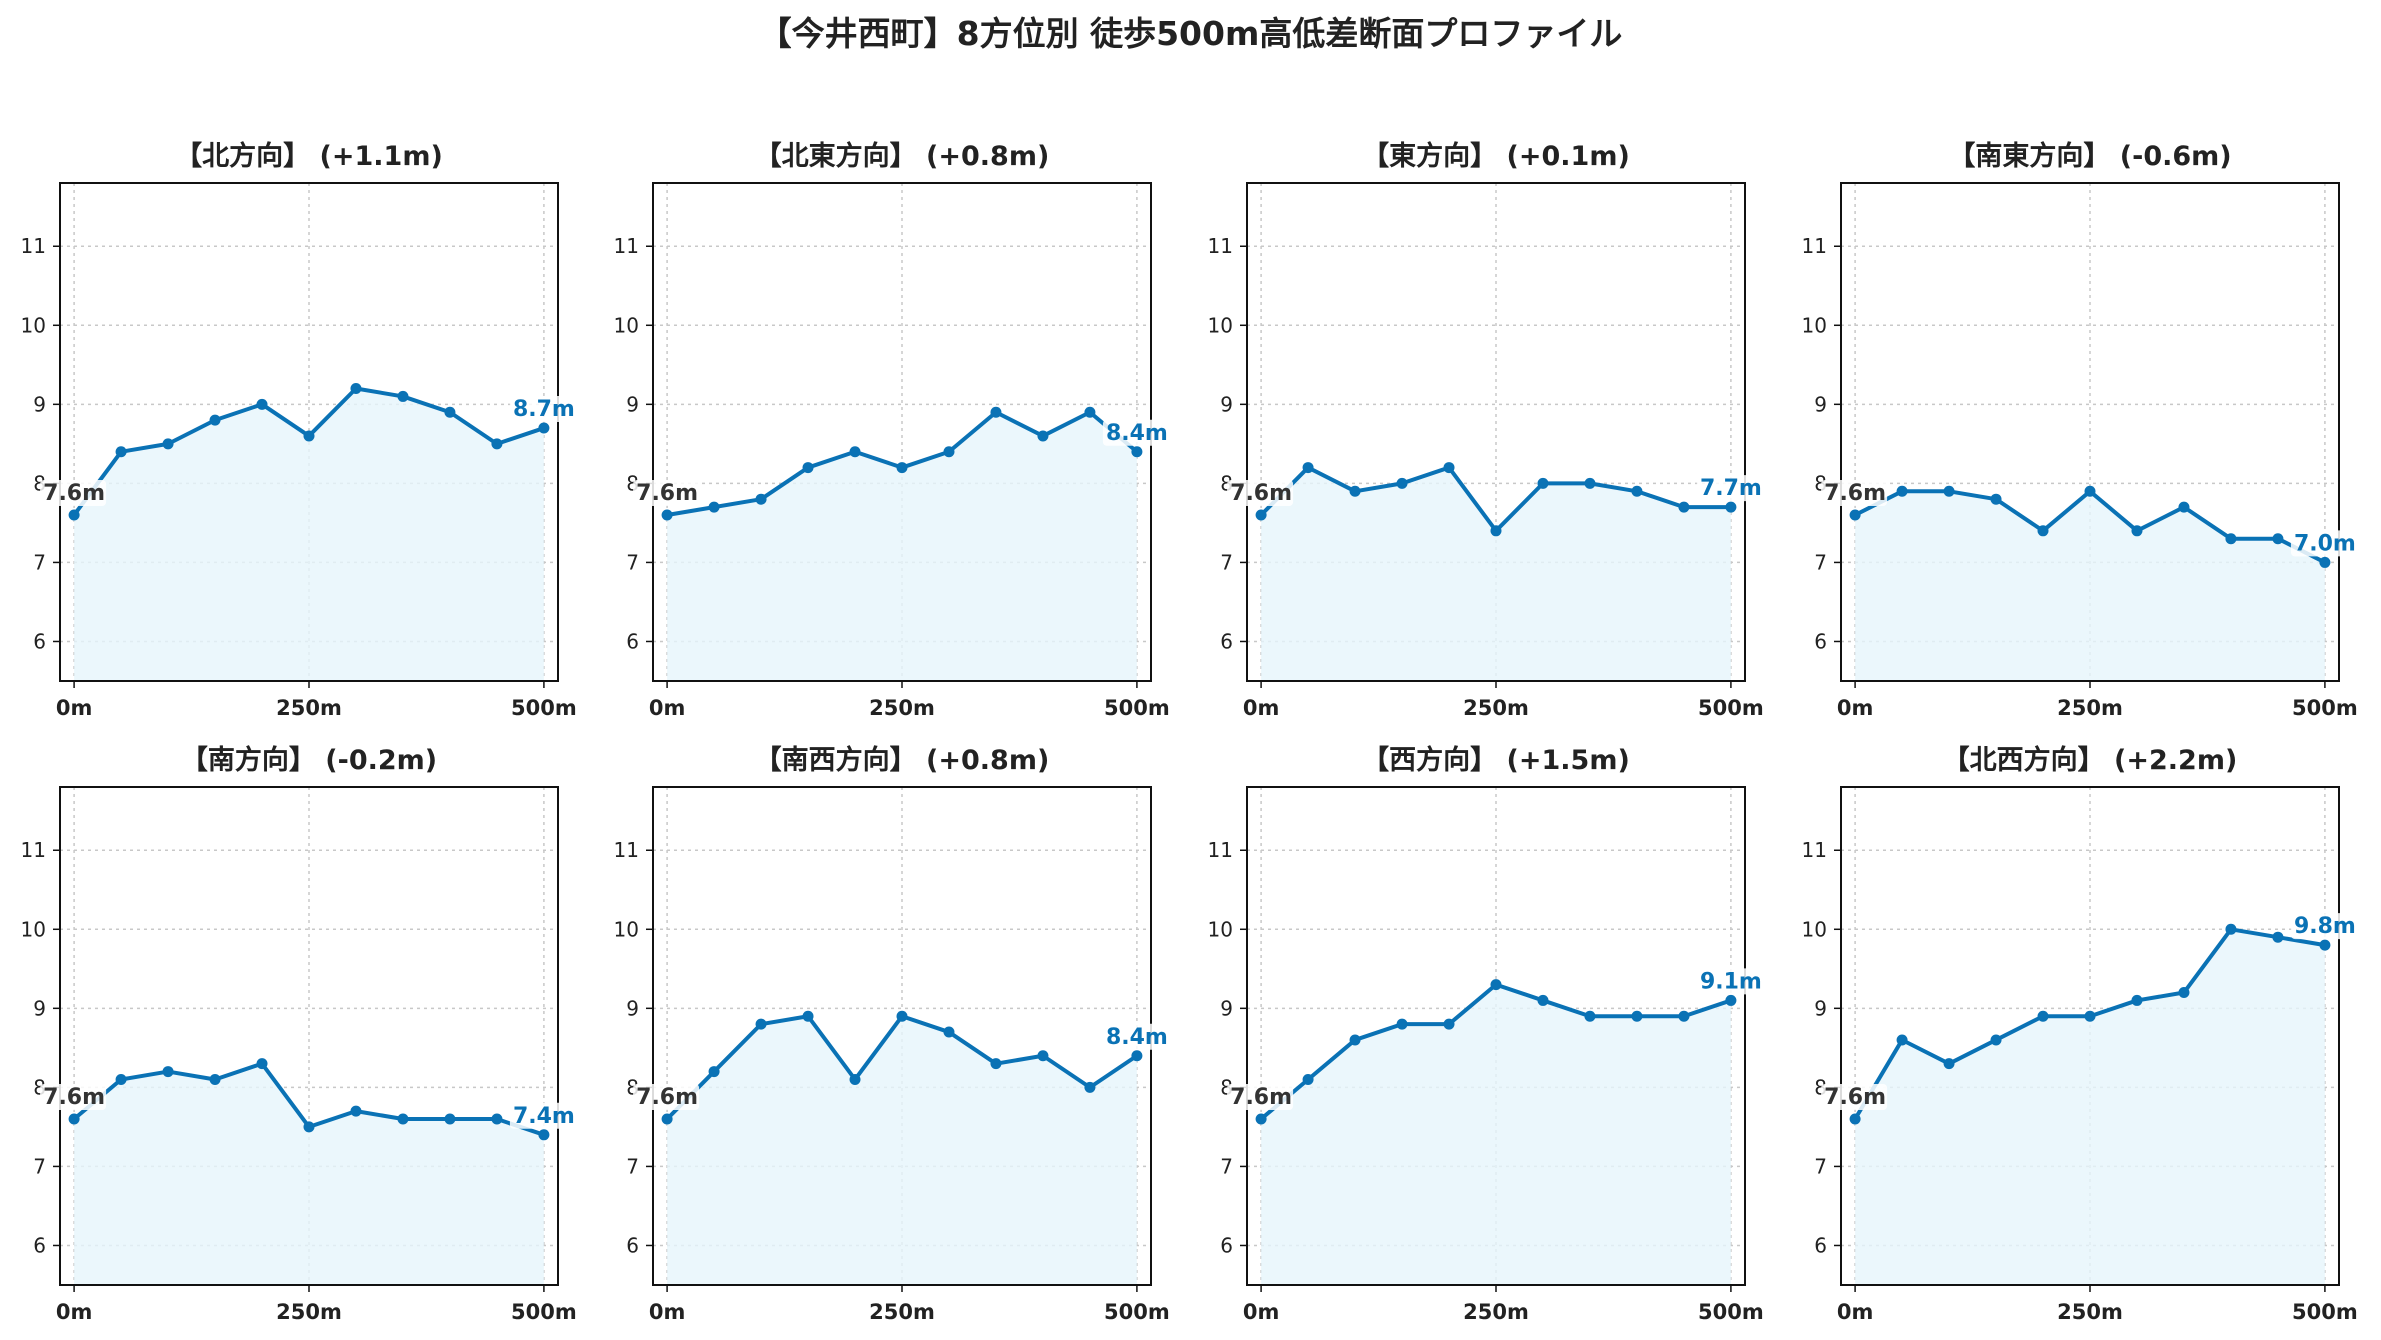 Image resolution: width=2381 pixels, height=1340 pixels. Describe the element at coordinates (2325, 543) in the screenshot. I see `end-value-label: 7.0m` at that location.